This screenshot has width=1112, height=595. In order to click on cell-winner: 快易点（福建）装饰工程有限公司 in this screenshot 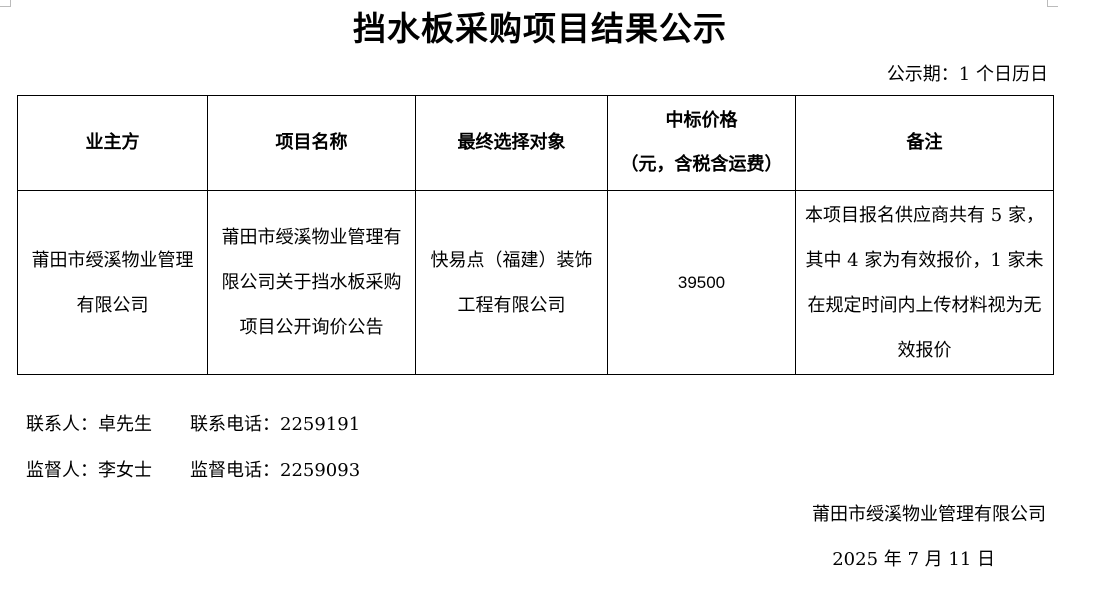, I will do `click(511, 282)`.